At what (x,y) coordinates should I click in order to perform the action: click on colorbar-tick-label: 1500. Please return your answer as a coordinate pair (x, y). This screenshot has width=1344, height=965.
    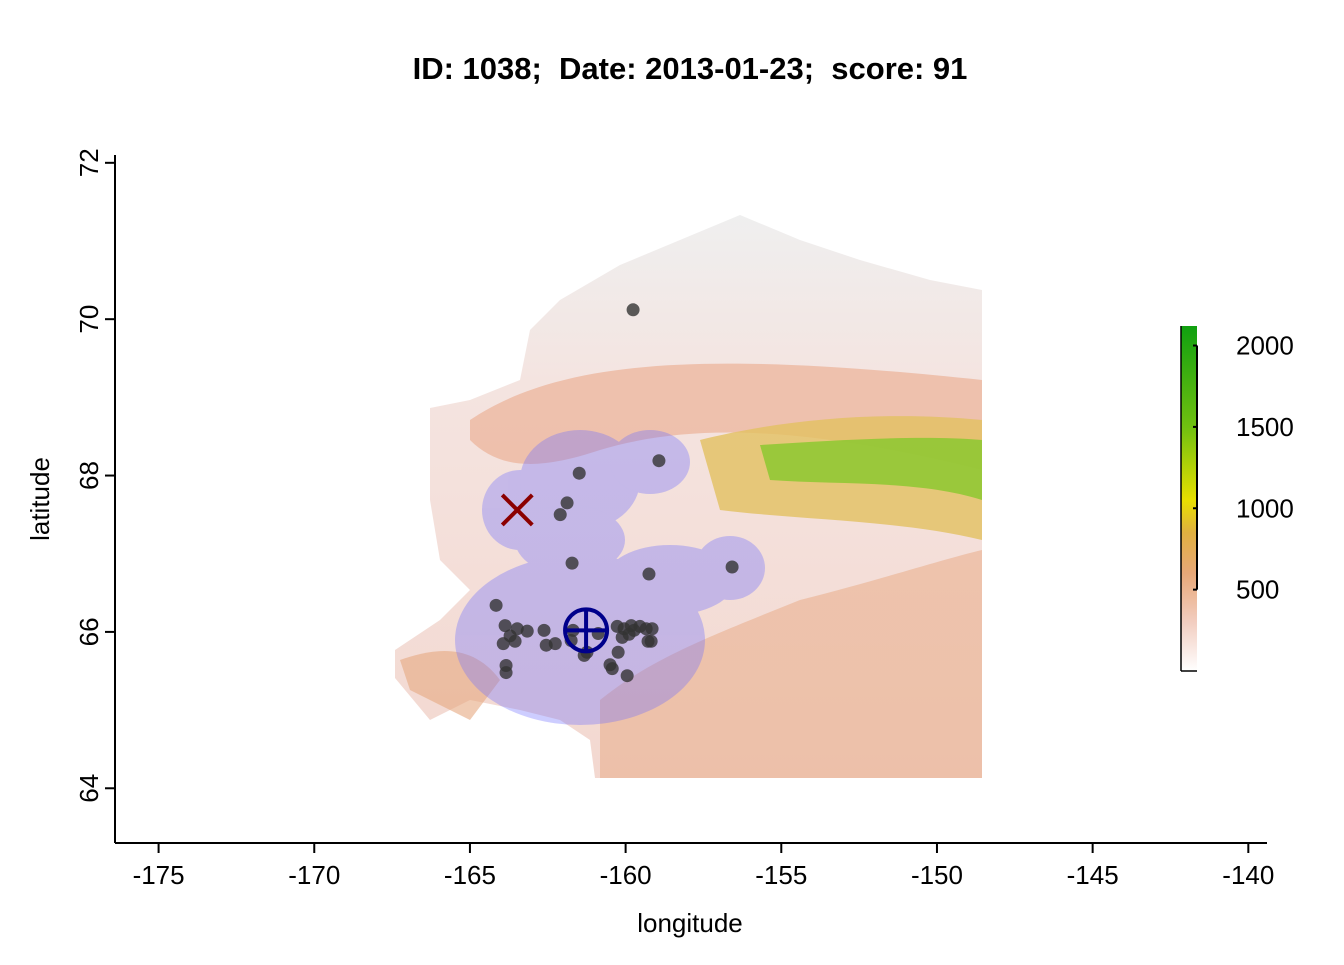
    Looking at the image, I should click on (1265, 427).